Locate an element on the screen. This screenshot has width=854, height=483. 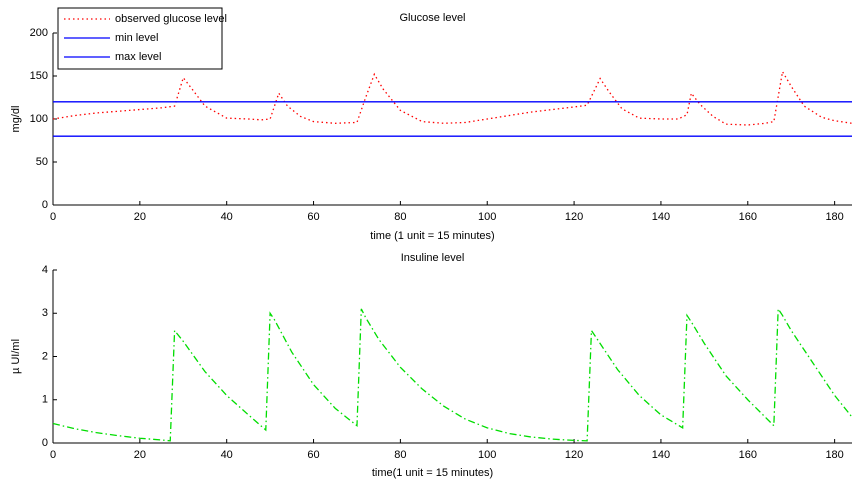
y-tick-label: 100 is located at coordinates (39, 119).